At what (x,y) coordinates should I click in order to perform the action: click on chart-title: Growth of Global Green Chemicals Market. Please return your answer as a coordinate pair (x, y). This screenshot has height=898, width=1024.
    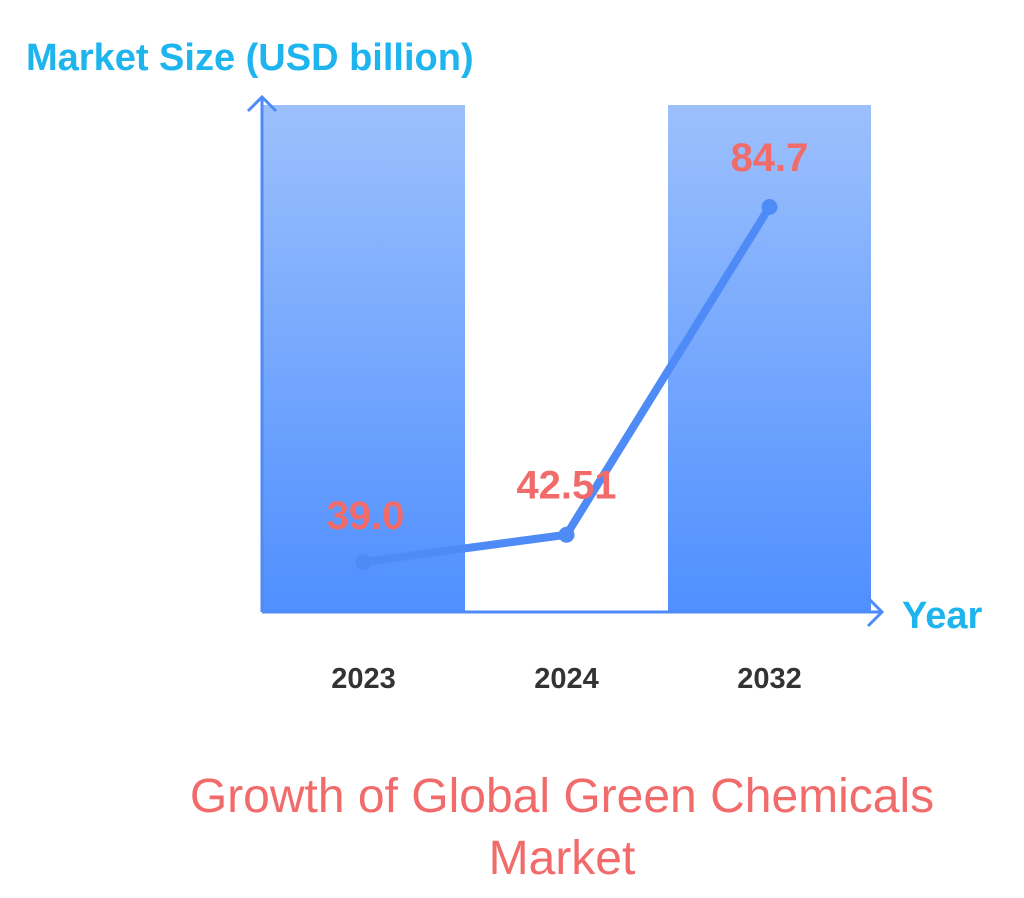
    Looking at the image, I should click on (562, 827).